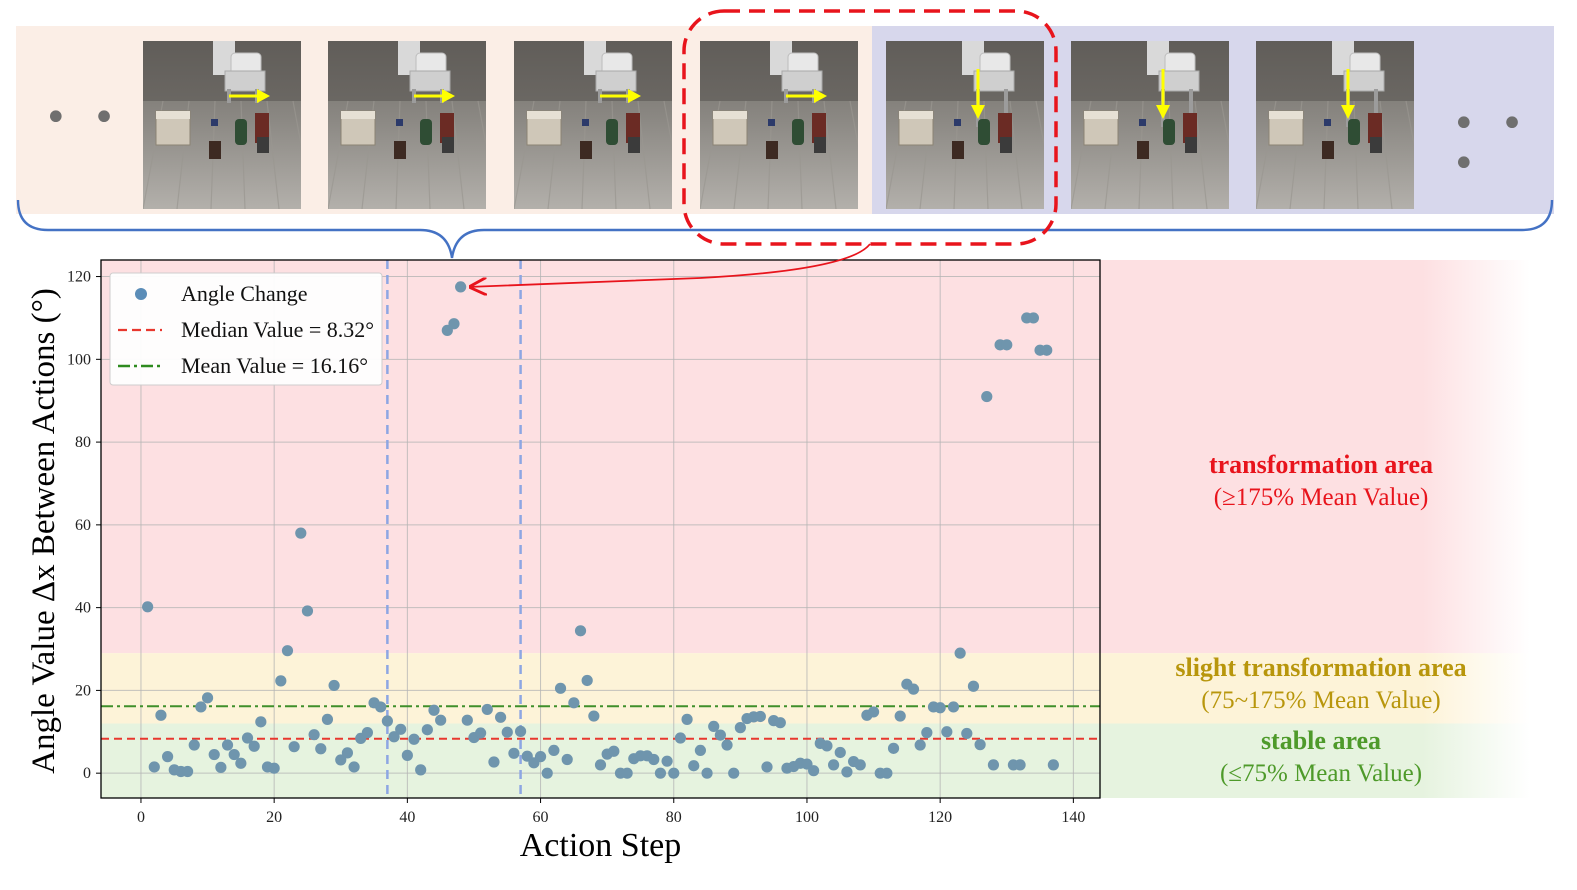  What do you see at coordinates (1321, 740) in the screenshot?
I see `stable-zone-title: stable area` at bounding box center [1321, 740].